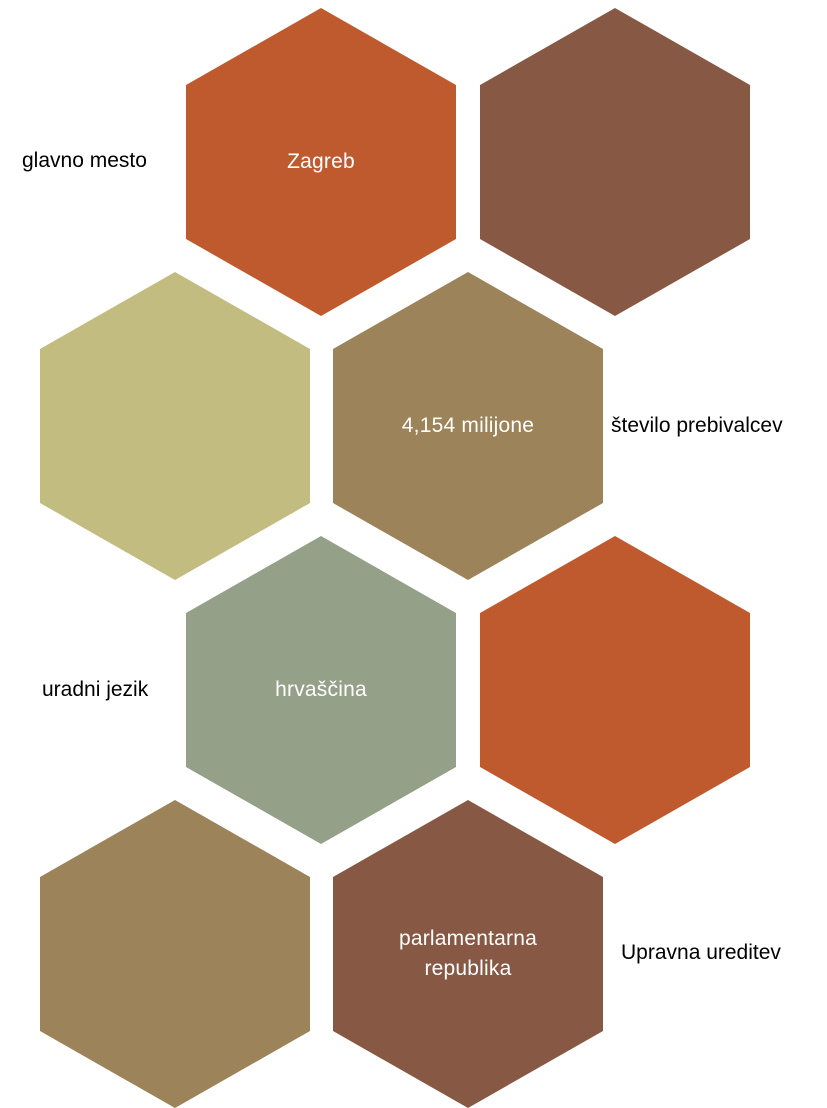  Describe the element at coordinates (697, 425) in the screenshot. I see `label-population: število prebivalcev` at that location.